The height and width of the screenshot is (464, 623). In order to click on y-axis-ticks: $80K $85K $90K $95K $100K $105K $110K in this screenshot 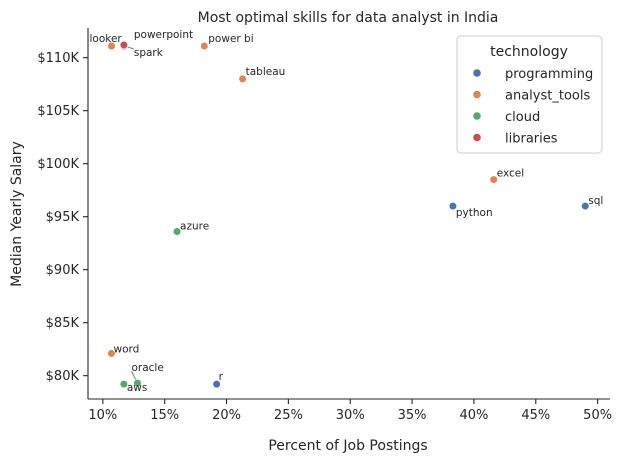, I will do `click(62, 217)`.